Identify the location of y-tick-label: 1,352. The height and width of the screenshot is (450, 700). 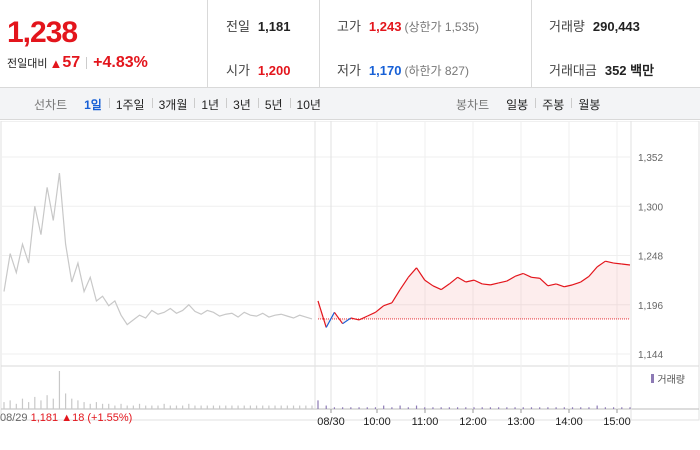
(650, 158).